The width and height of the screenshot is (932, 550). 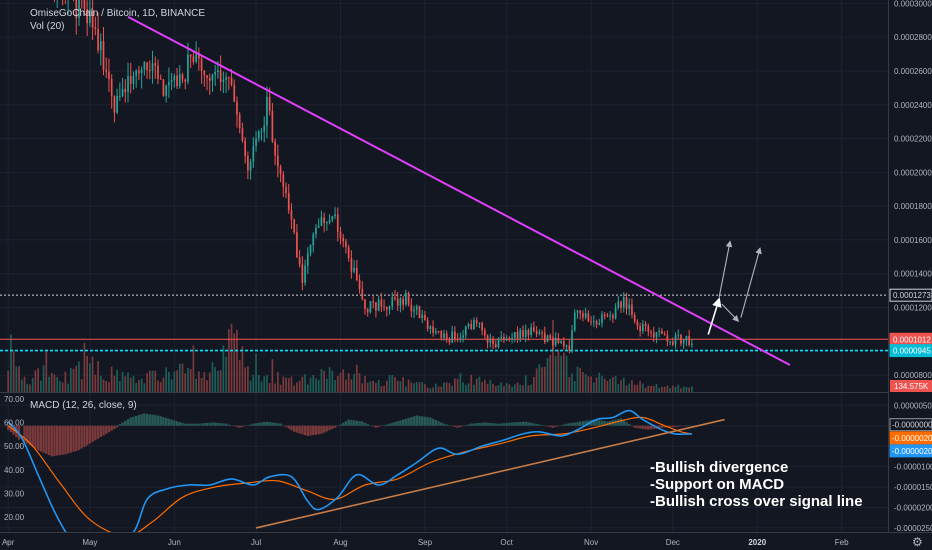 I want to click on tradingview-logo-icon: ▸, so click(x=8, y=542).